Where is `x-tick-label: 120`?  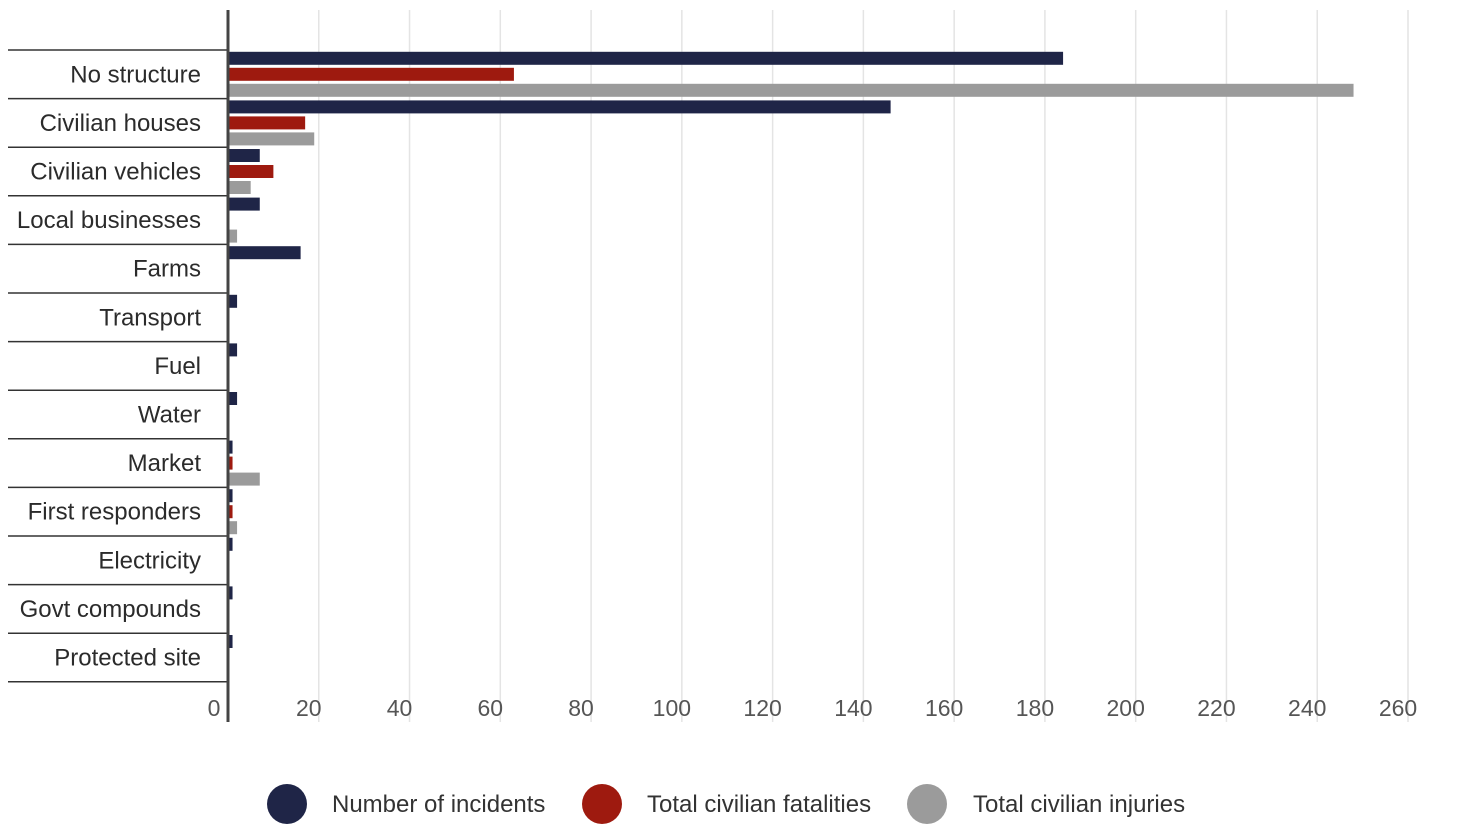 x-tick-label: 120 is located at coordinates (762, 708).